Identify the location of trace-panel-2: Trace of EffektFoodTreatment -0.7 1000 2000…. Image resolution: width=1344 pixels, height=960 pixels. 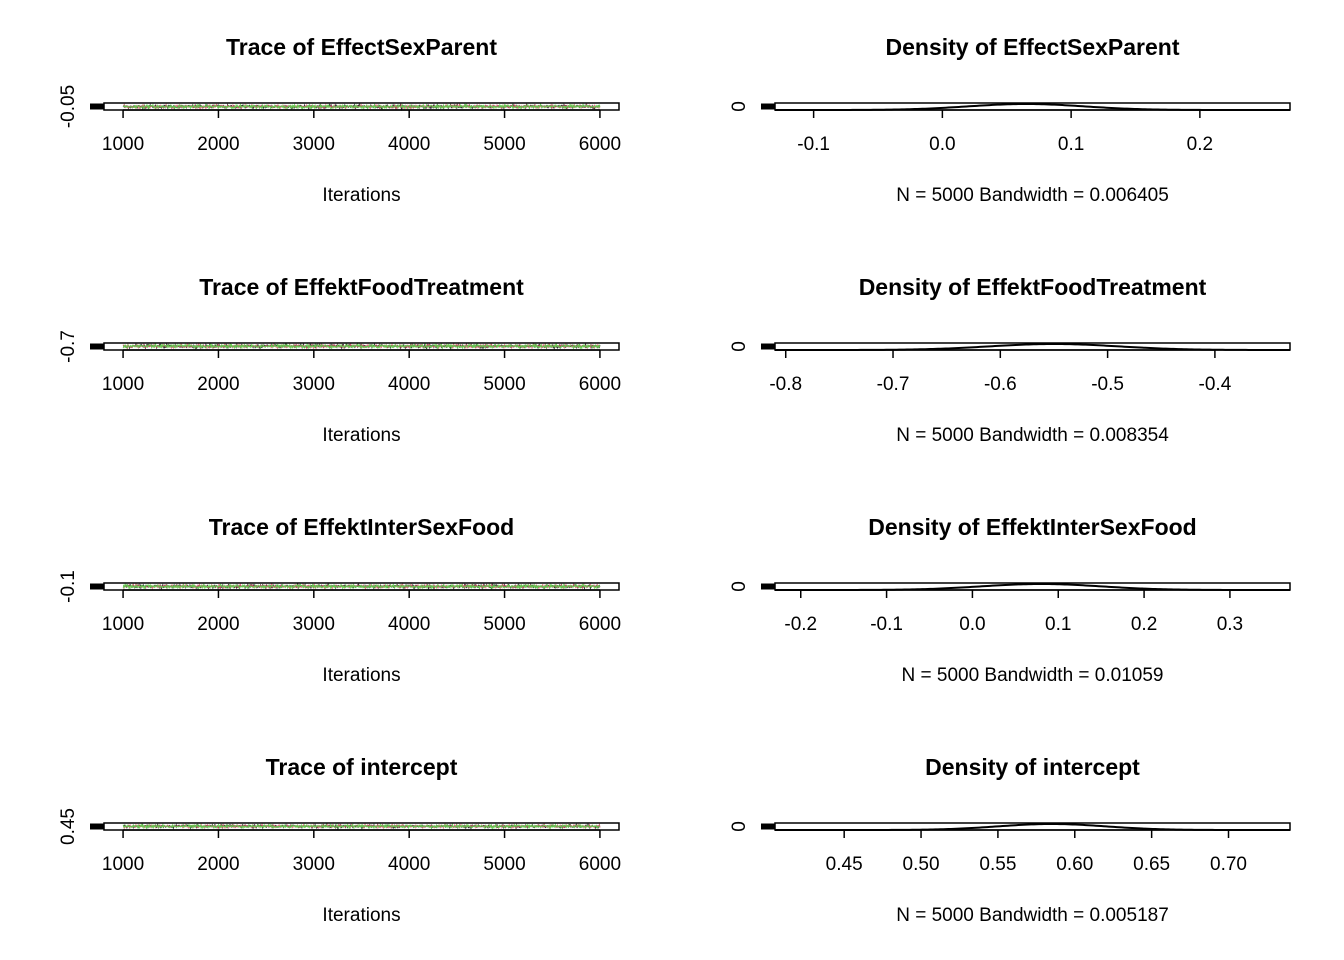
(339, 360).